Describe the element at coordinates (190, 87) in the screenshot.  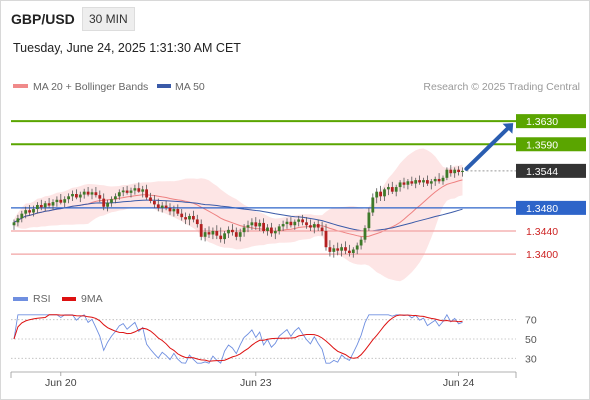
I see `legend-ma50-label: MA 50` at that location.